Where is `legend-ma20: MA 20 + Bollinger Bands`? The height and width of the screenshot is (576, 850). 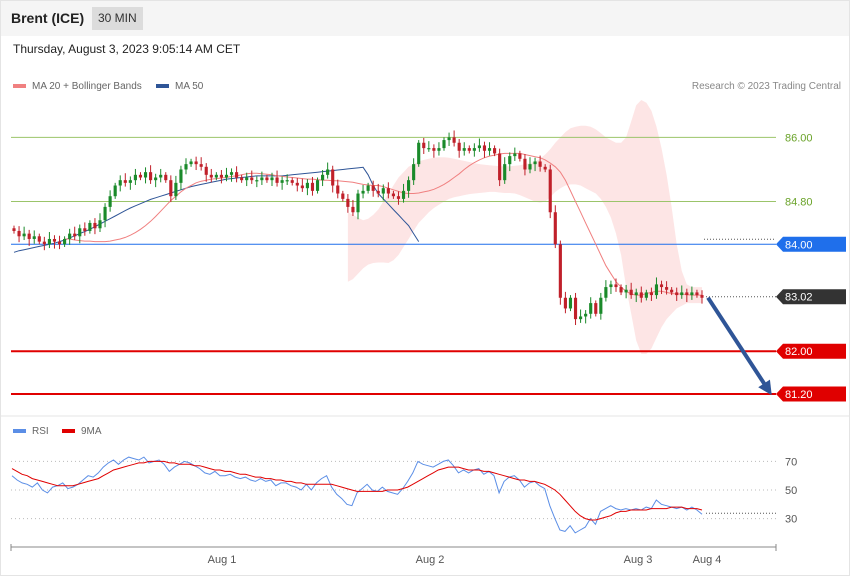
legend-ma20: MA 20 + Bollinger Bands is located at coordinates (77, 87).